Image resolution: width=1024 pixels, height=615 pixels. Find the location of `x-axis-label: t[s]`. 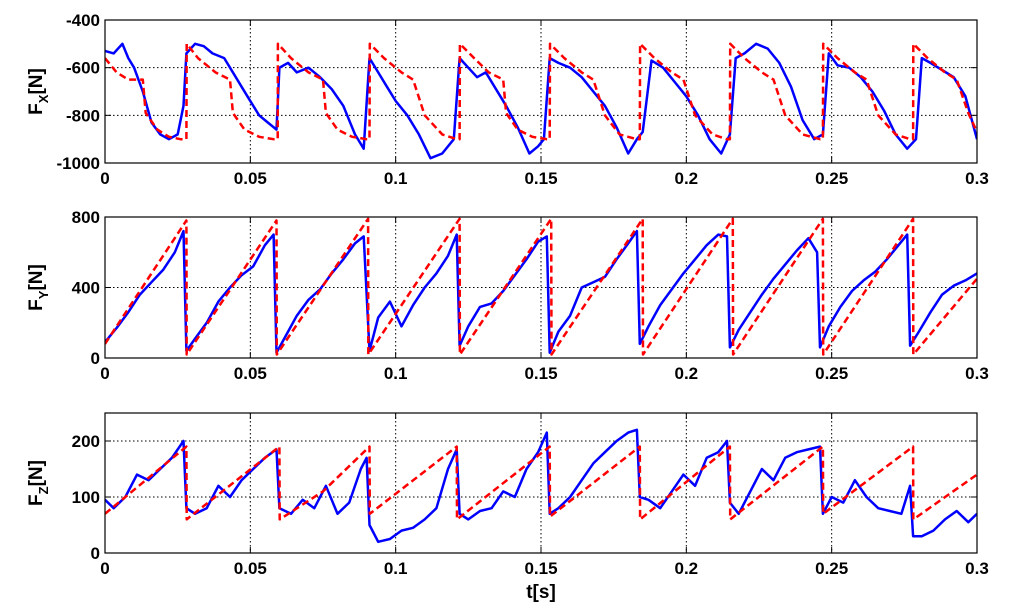

x-axis-label: t[s] is located at coordinates (541, 592).